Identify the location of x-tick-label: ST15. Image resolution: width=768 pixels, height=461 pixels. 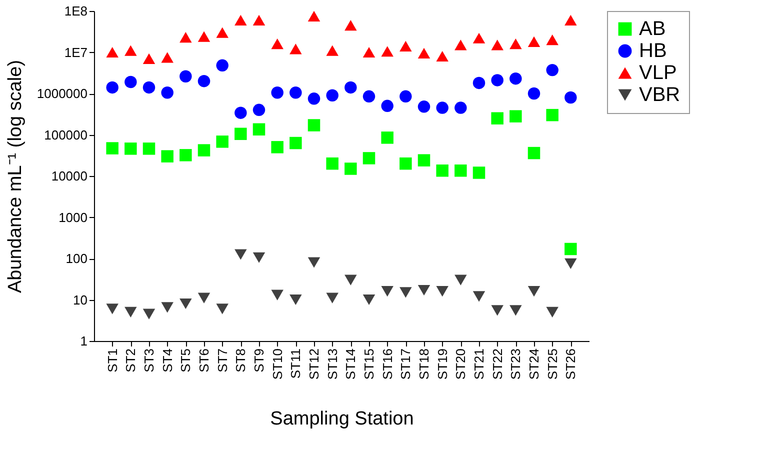
(369, 364).